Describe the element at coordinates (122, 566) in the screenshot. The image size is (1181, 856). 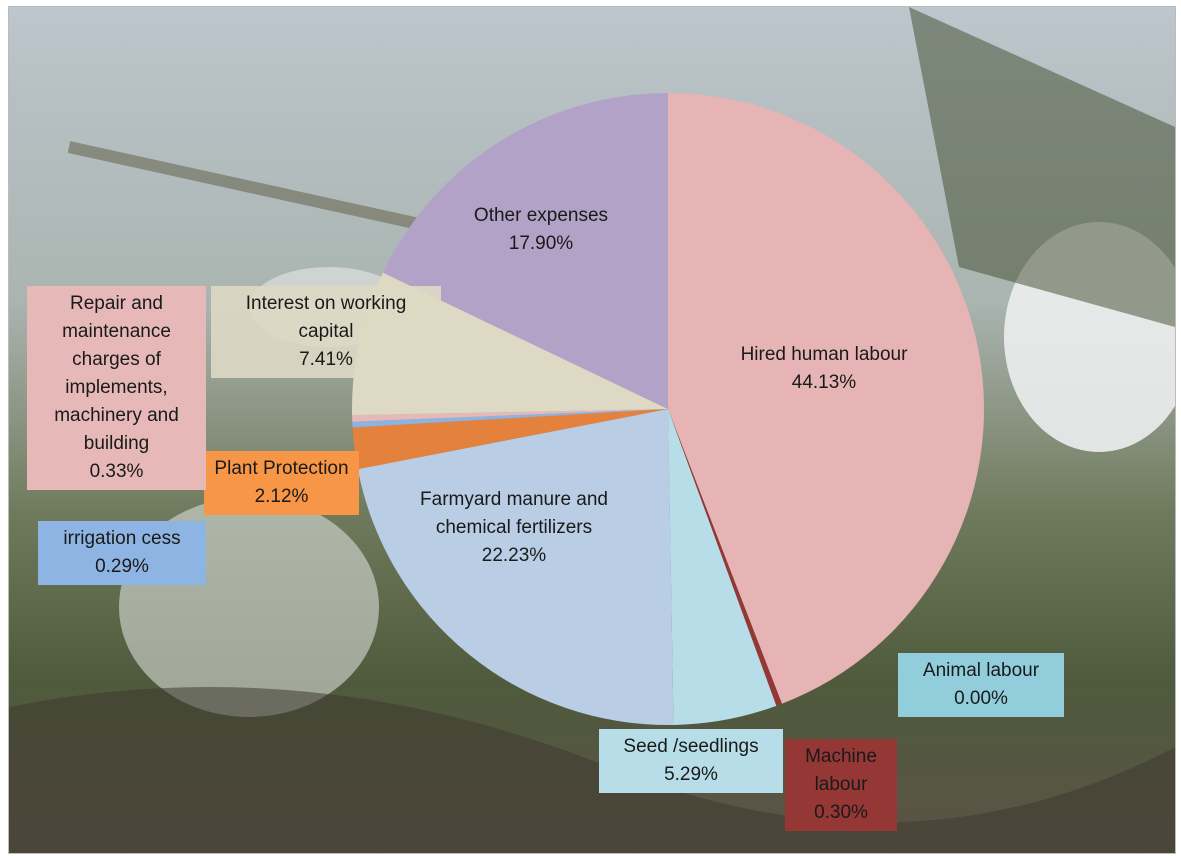
I see `label-value: 0.29%` at that location.